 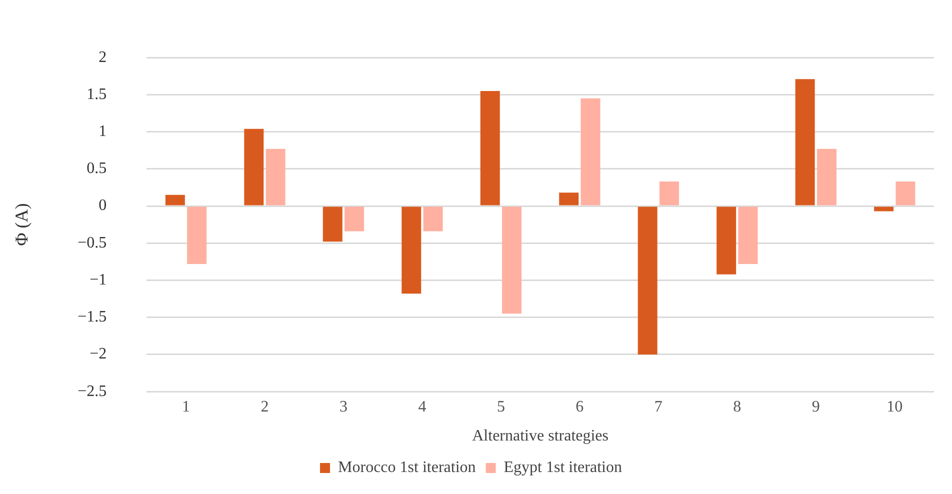 I want to click on y-tick-label: −2.5, so click(x=92, y=391).